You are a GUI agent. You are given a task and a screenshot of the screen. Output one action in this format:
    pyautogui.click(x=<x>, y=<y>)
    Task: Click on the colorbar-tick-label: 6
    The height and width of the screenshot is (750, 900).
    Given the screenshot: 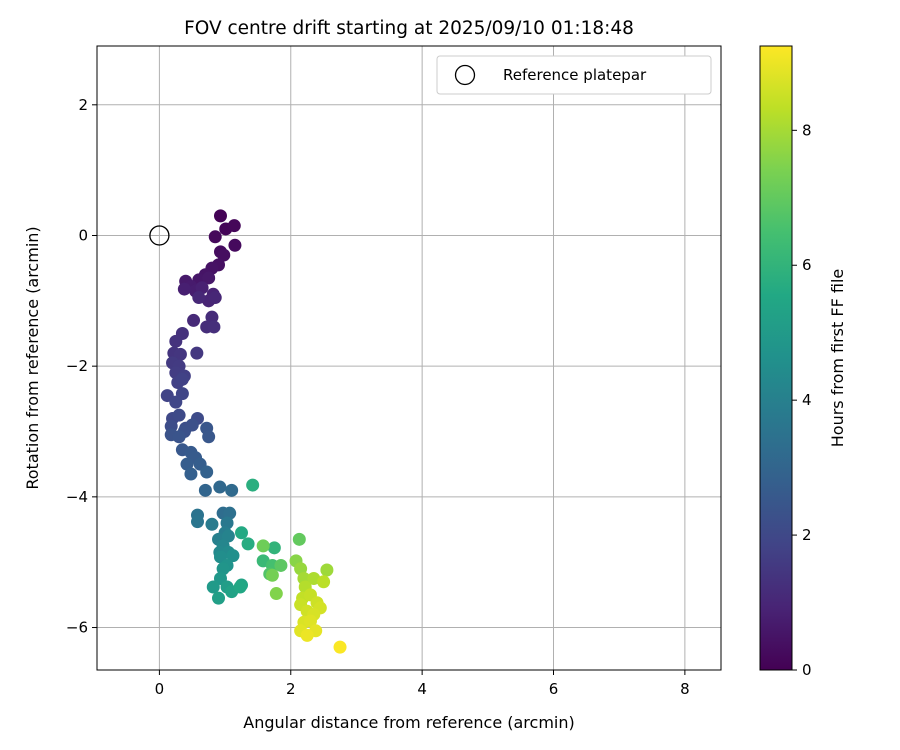 What is the action you would take?
    pyautogui.click(x=807, y=265)
    